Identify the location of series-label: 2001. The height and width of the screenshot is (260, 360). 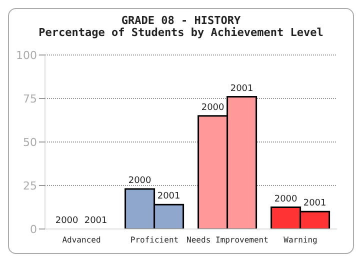
(168, 197).